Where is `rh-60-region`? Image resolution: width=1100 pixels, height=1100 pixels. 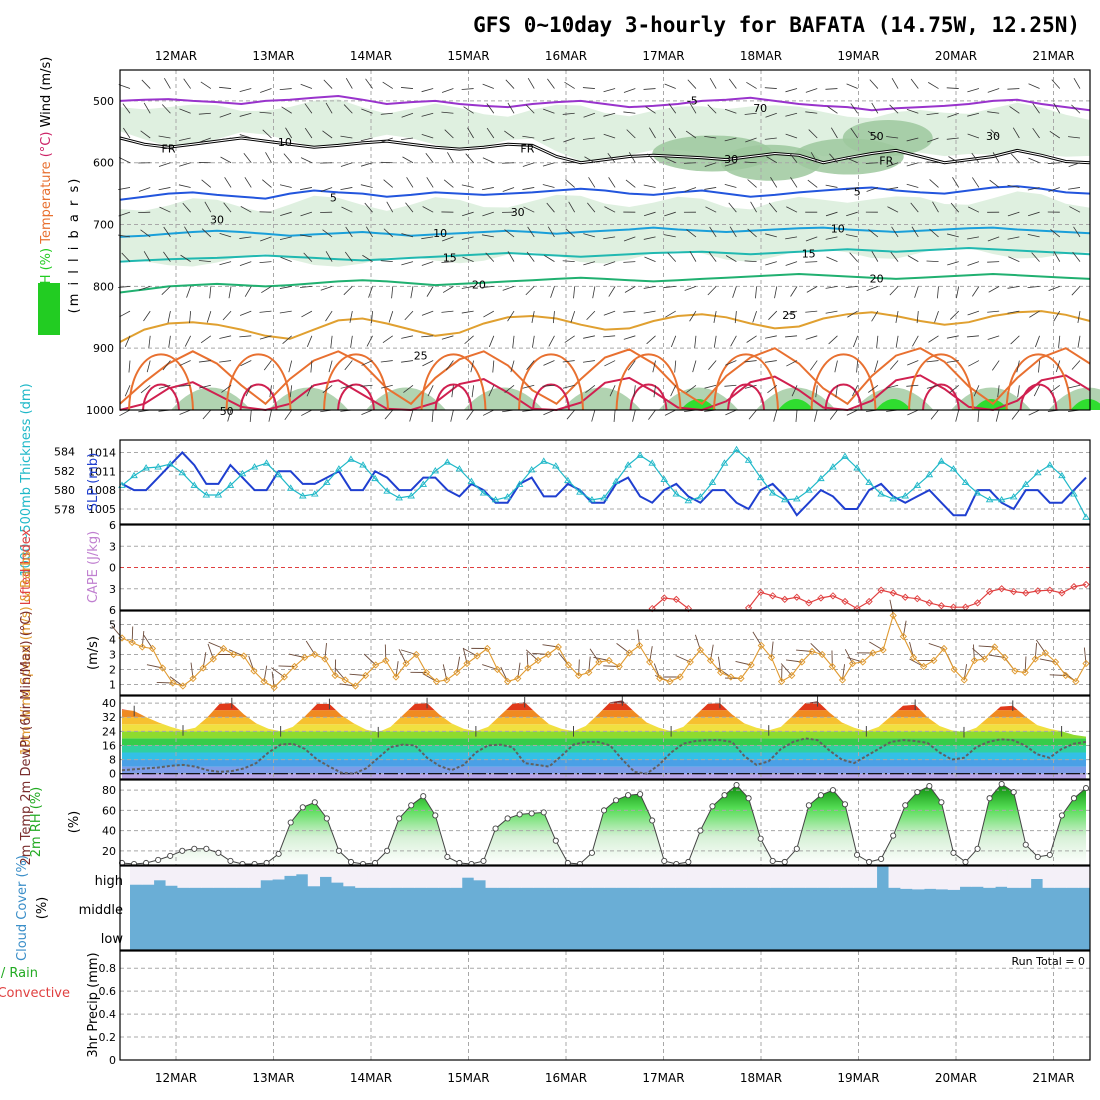
rh-60-region is located at coordinates (605, 229).